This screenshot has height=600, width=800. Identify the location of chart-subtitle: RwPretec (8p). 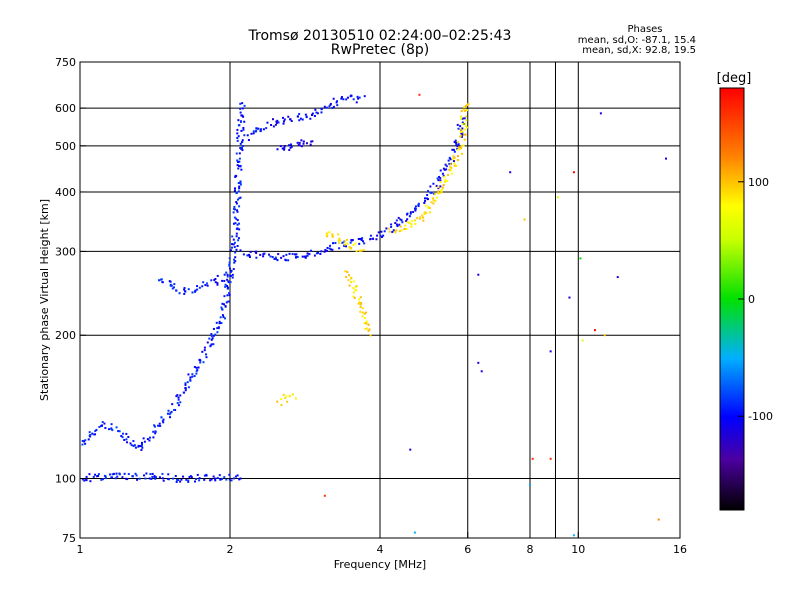
(380, 50).